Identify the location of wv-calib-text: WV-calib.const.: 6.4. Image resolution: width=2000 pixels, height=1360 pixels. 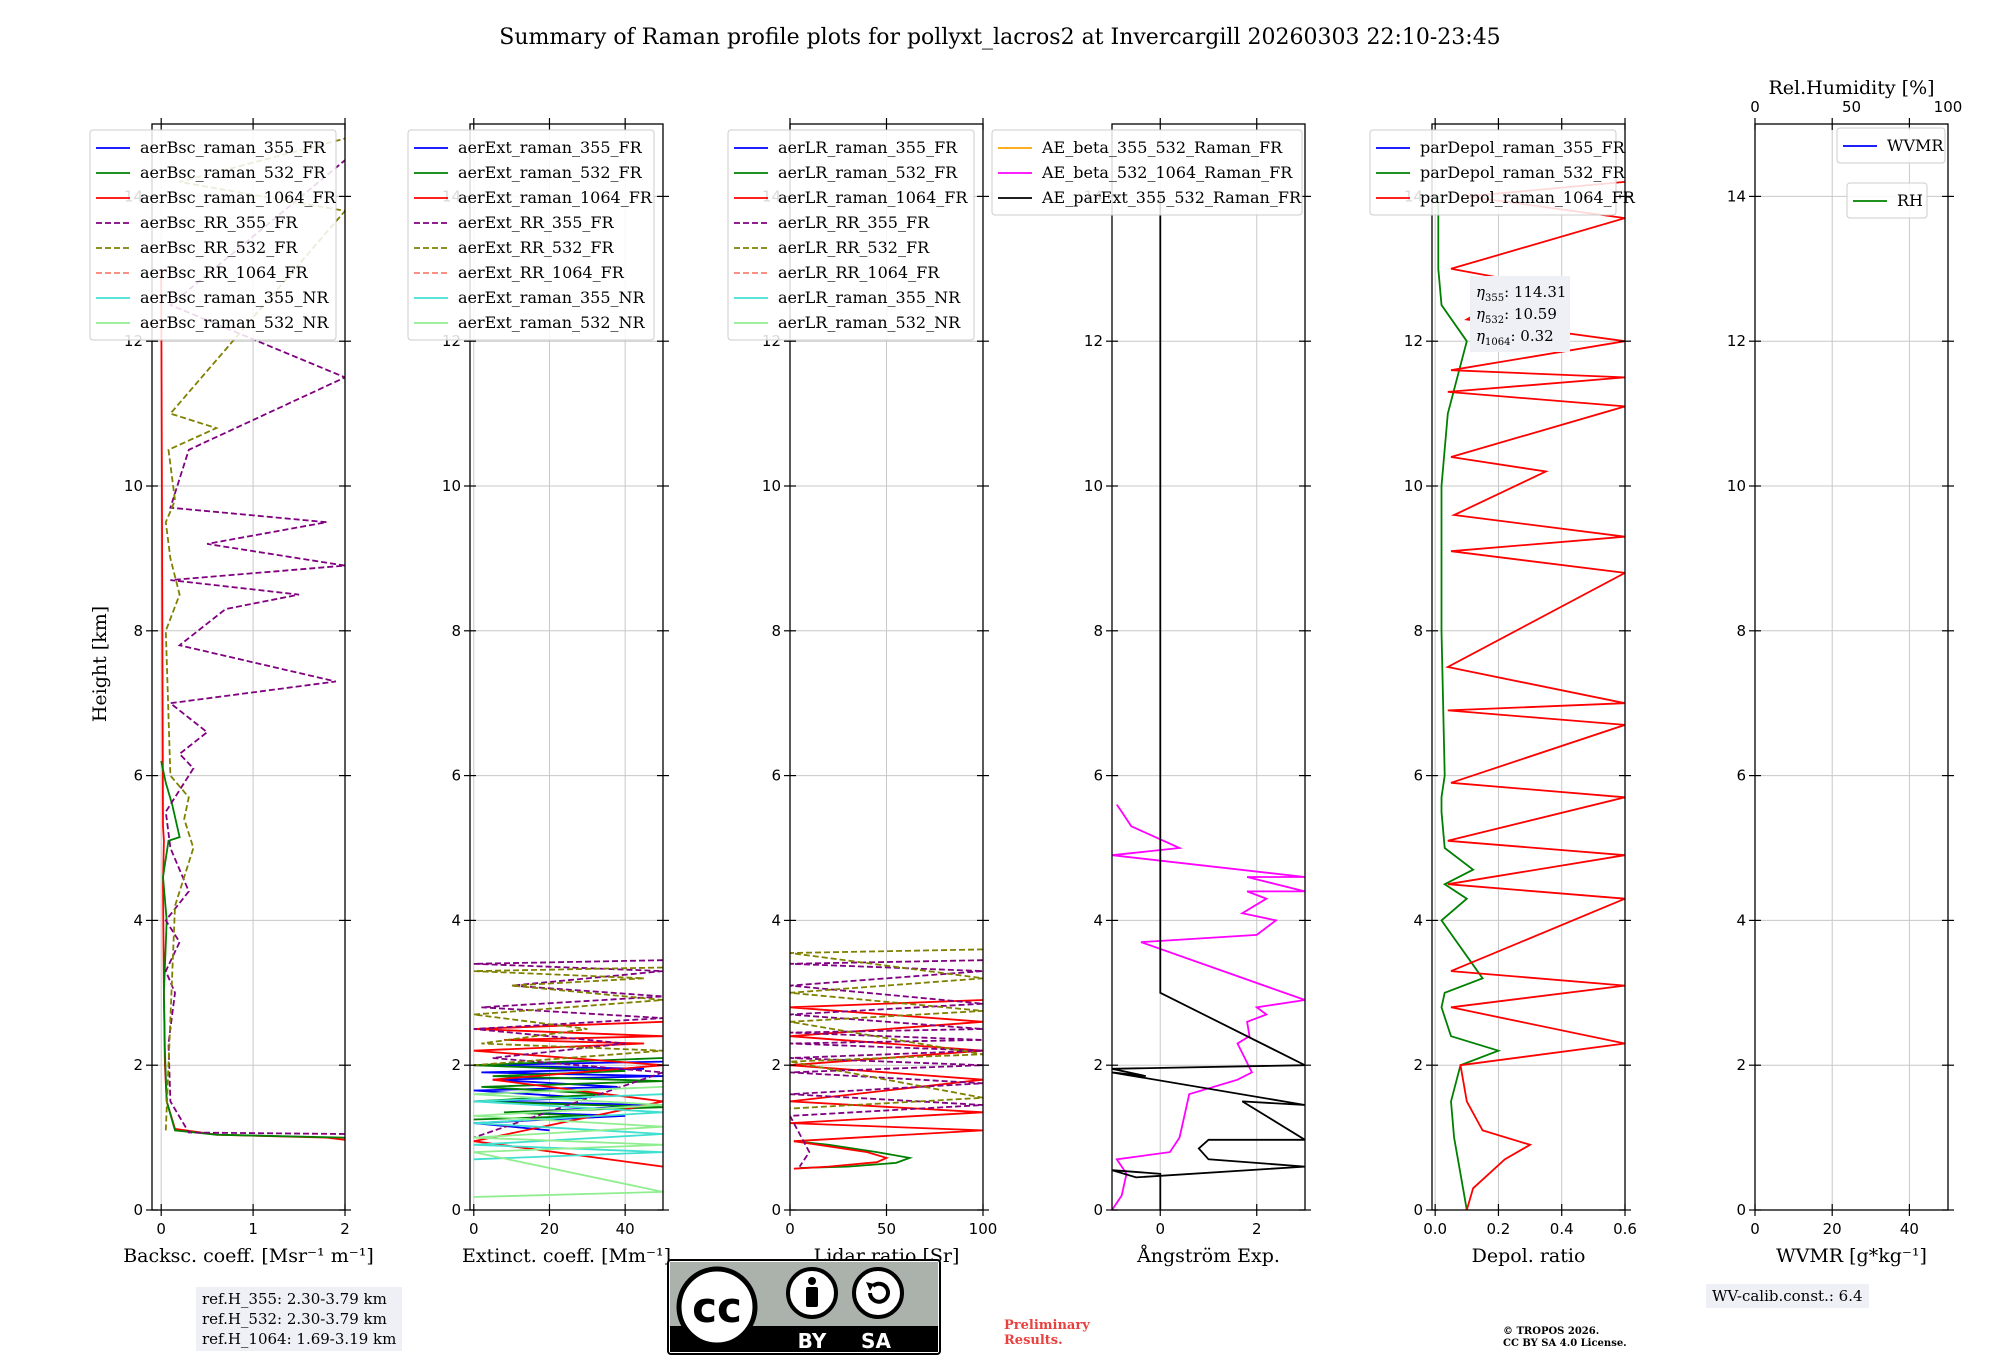
(1787, 1296).